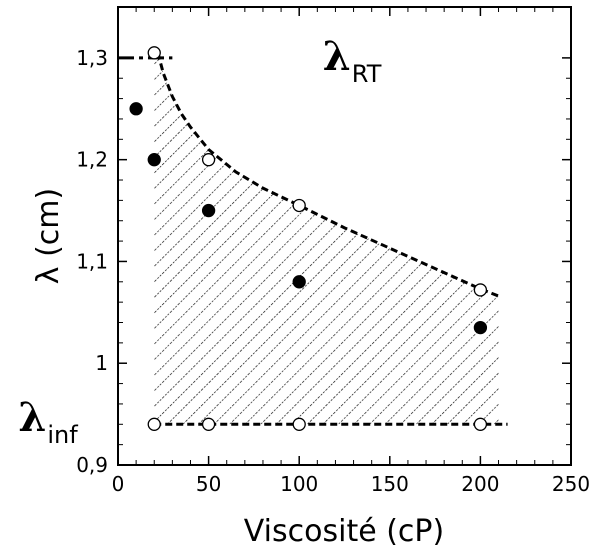 The image size is (603, 556). I want to click on x-axis-title: Viscosité (cP), so click(344, 531).